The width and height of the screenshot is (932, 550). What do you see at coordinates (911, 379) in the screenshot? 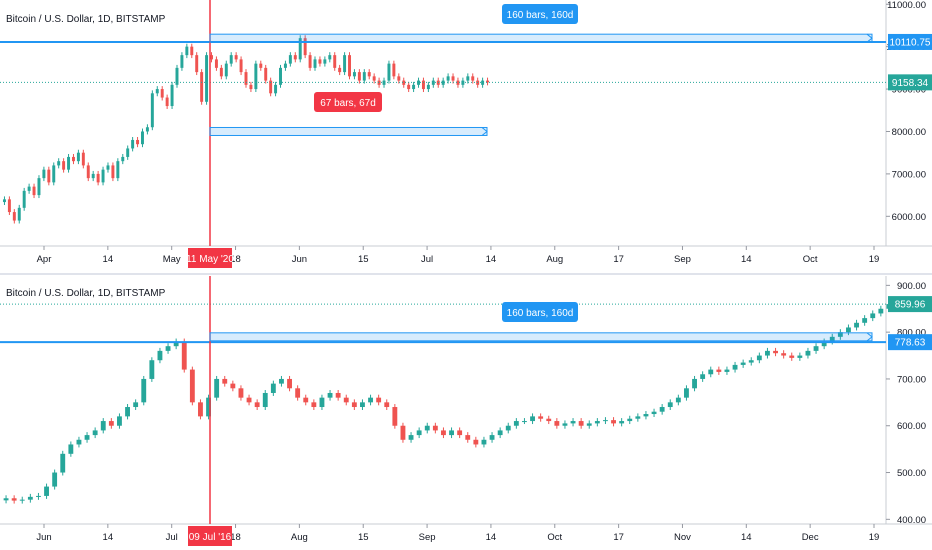
I see `price-tick-label: 700.00` at bounding box center [911, 379].